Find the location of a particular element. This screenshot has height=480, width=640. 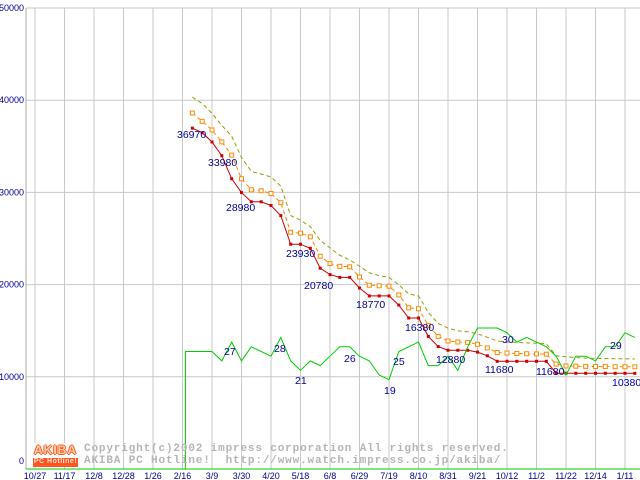

x-tick-label: 7/19 is located at coordinates (389, 475).